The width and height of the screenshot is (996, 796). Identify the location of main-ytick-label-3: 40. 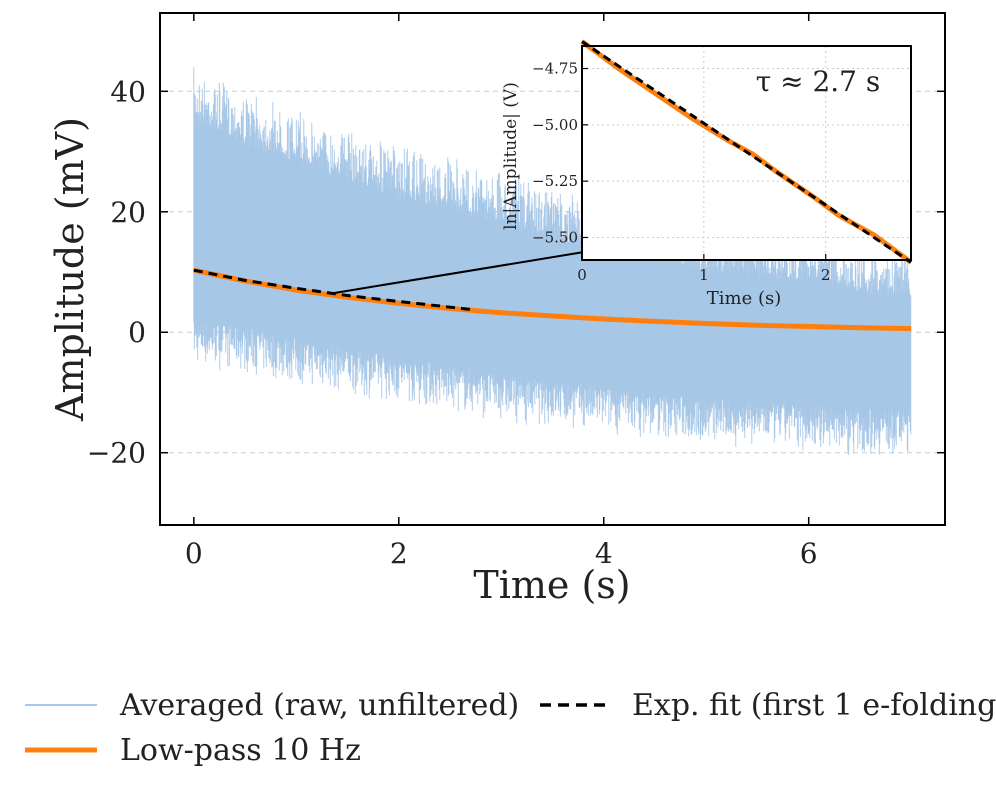
(128, 91).